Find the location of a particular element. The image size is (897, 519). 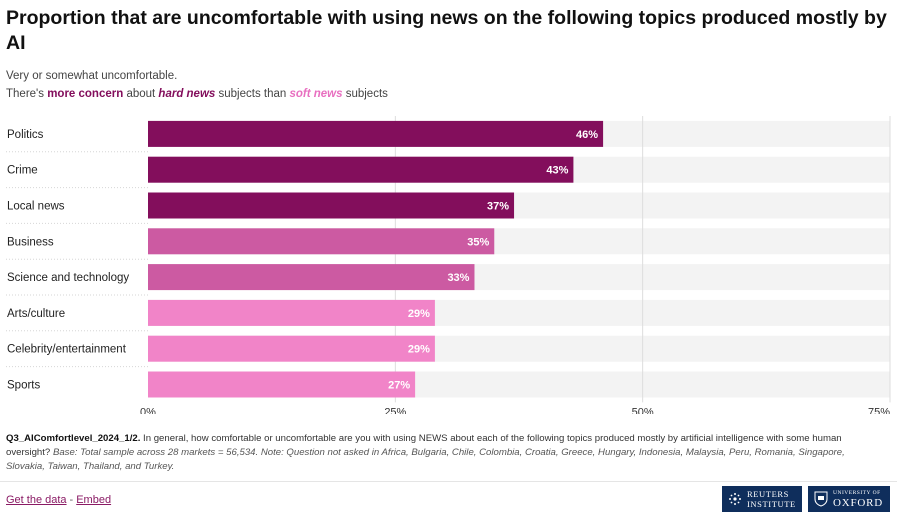

footer-links: Get the data - Embed is located at coordinates (58, 500).